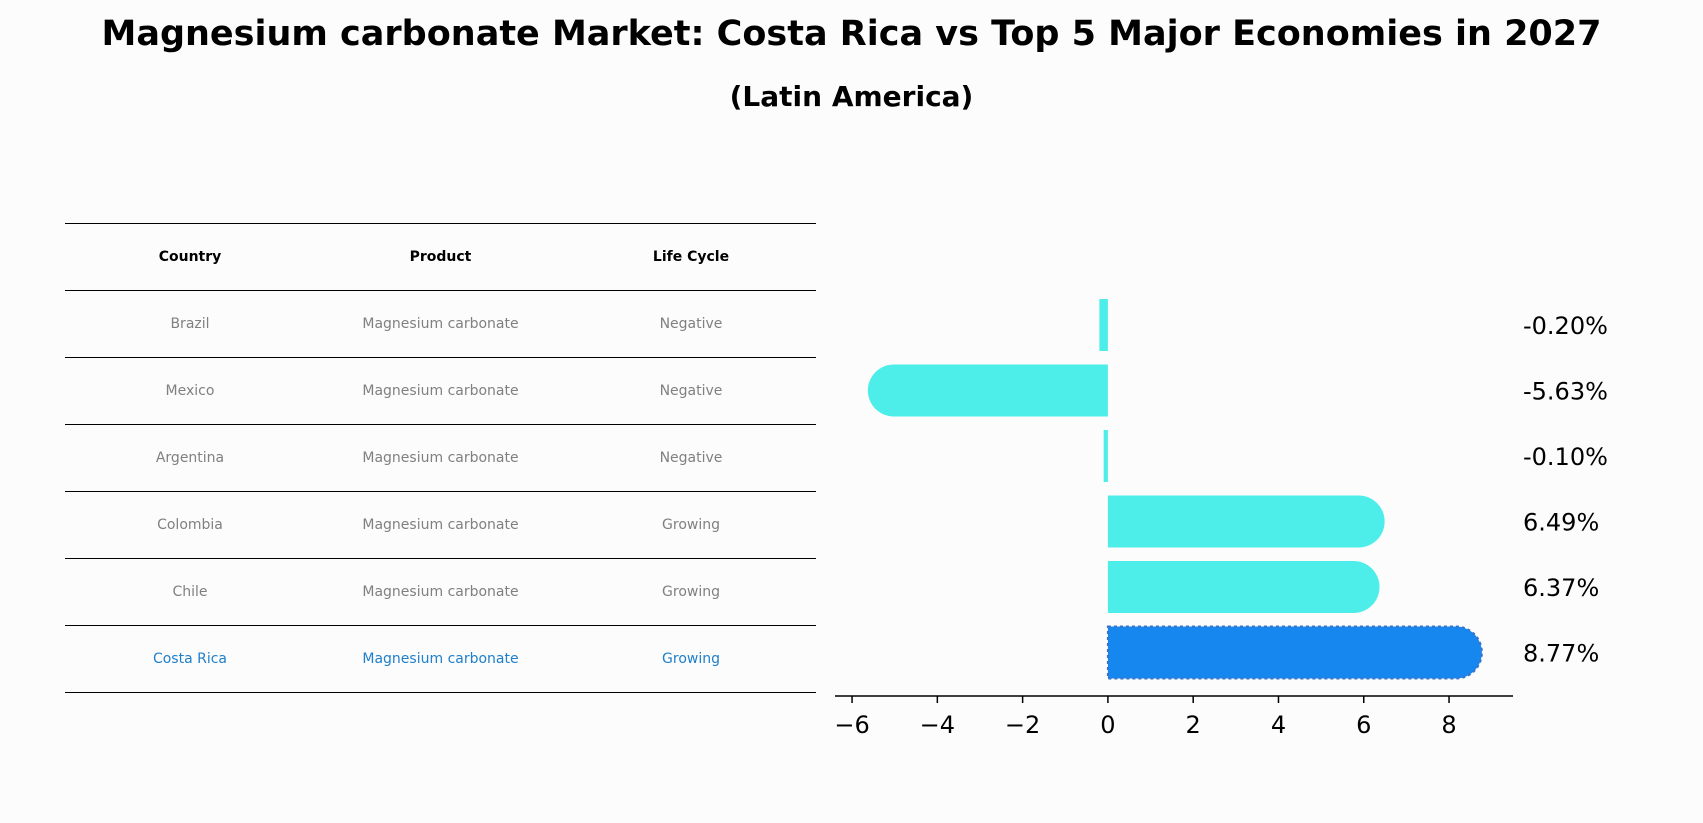 Image resolution: width=1703 pixels, height=823 pixels. Describe the element at coordinates (1565, 392) in the screenshot. I see `value-label: -5.63%` at that location.